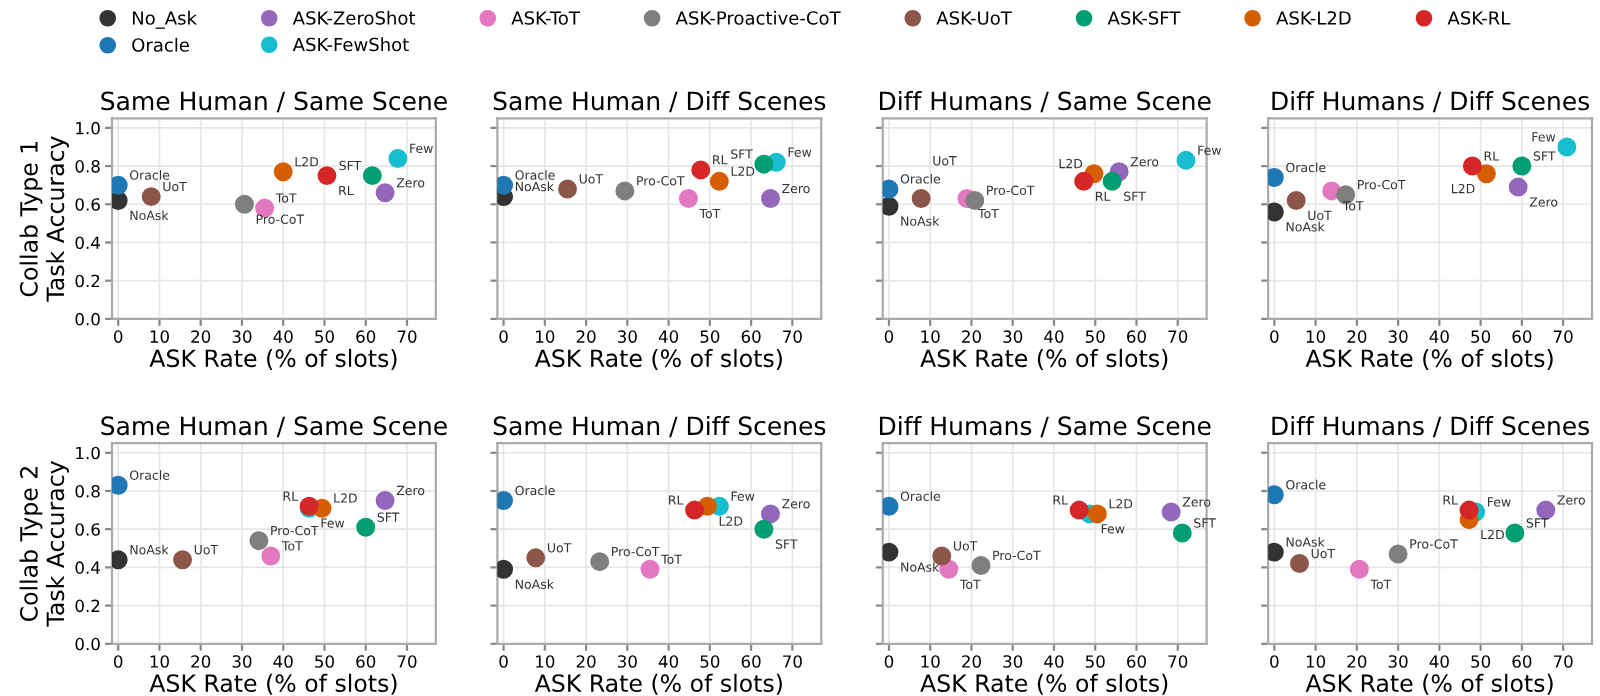 This screenshot has width=1600, height=696. Describe the element at coordinates (545, 18) in the screenshot. I see `legend-label: ASK-ToT` at that location.